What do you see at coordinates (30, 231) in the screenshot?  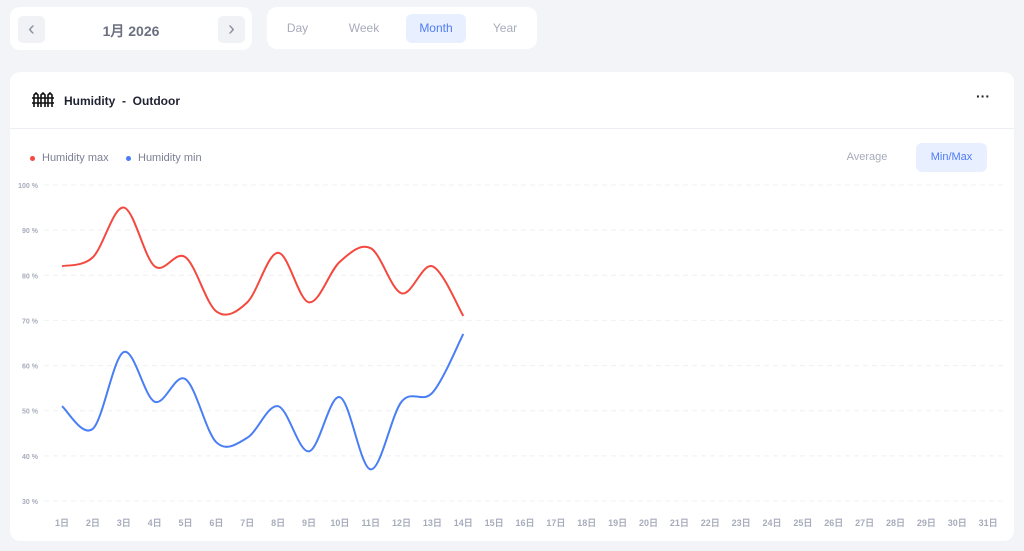 I see `y-tick-label: 90 %` at bounding box center [30, 231].